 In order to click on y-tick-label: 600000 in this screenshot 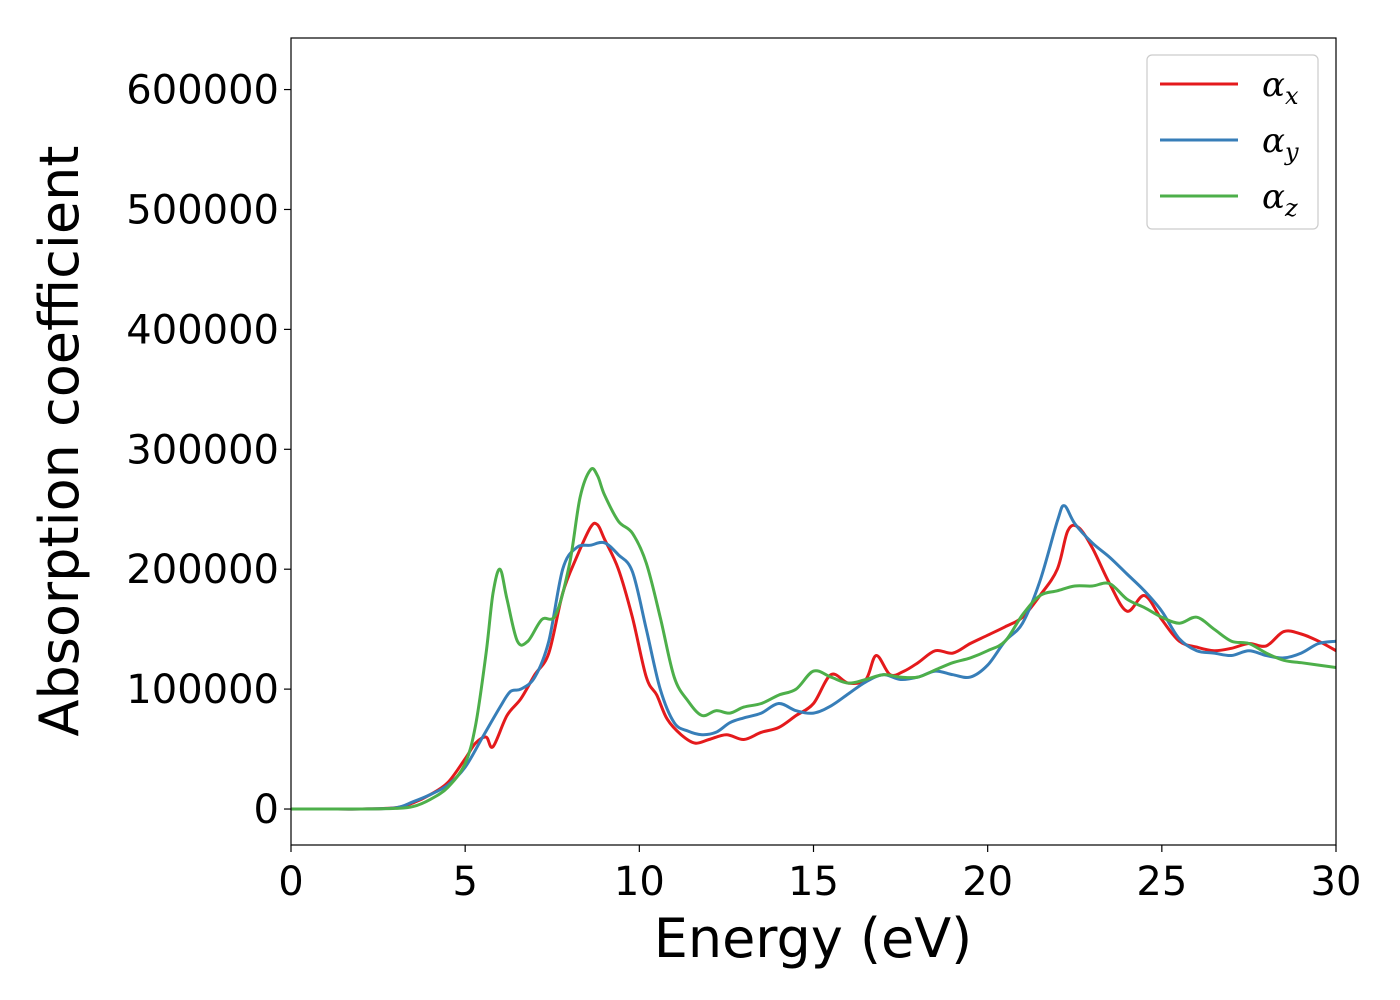, I will do `click(202, 91)`.